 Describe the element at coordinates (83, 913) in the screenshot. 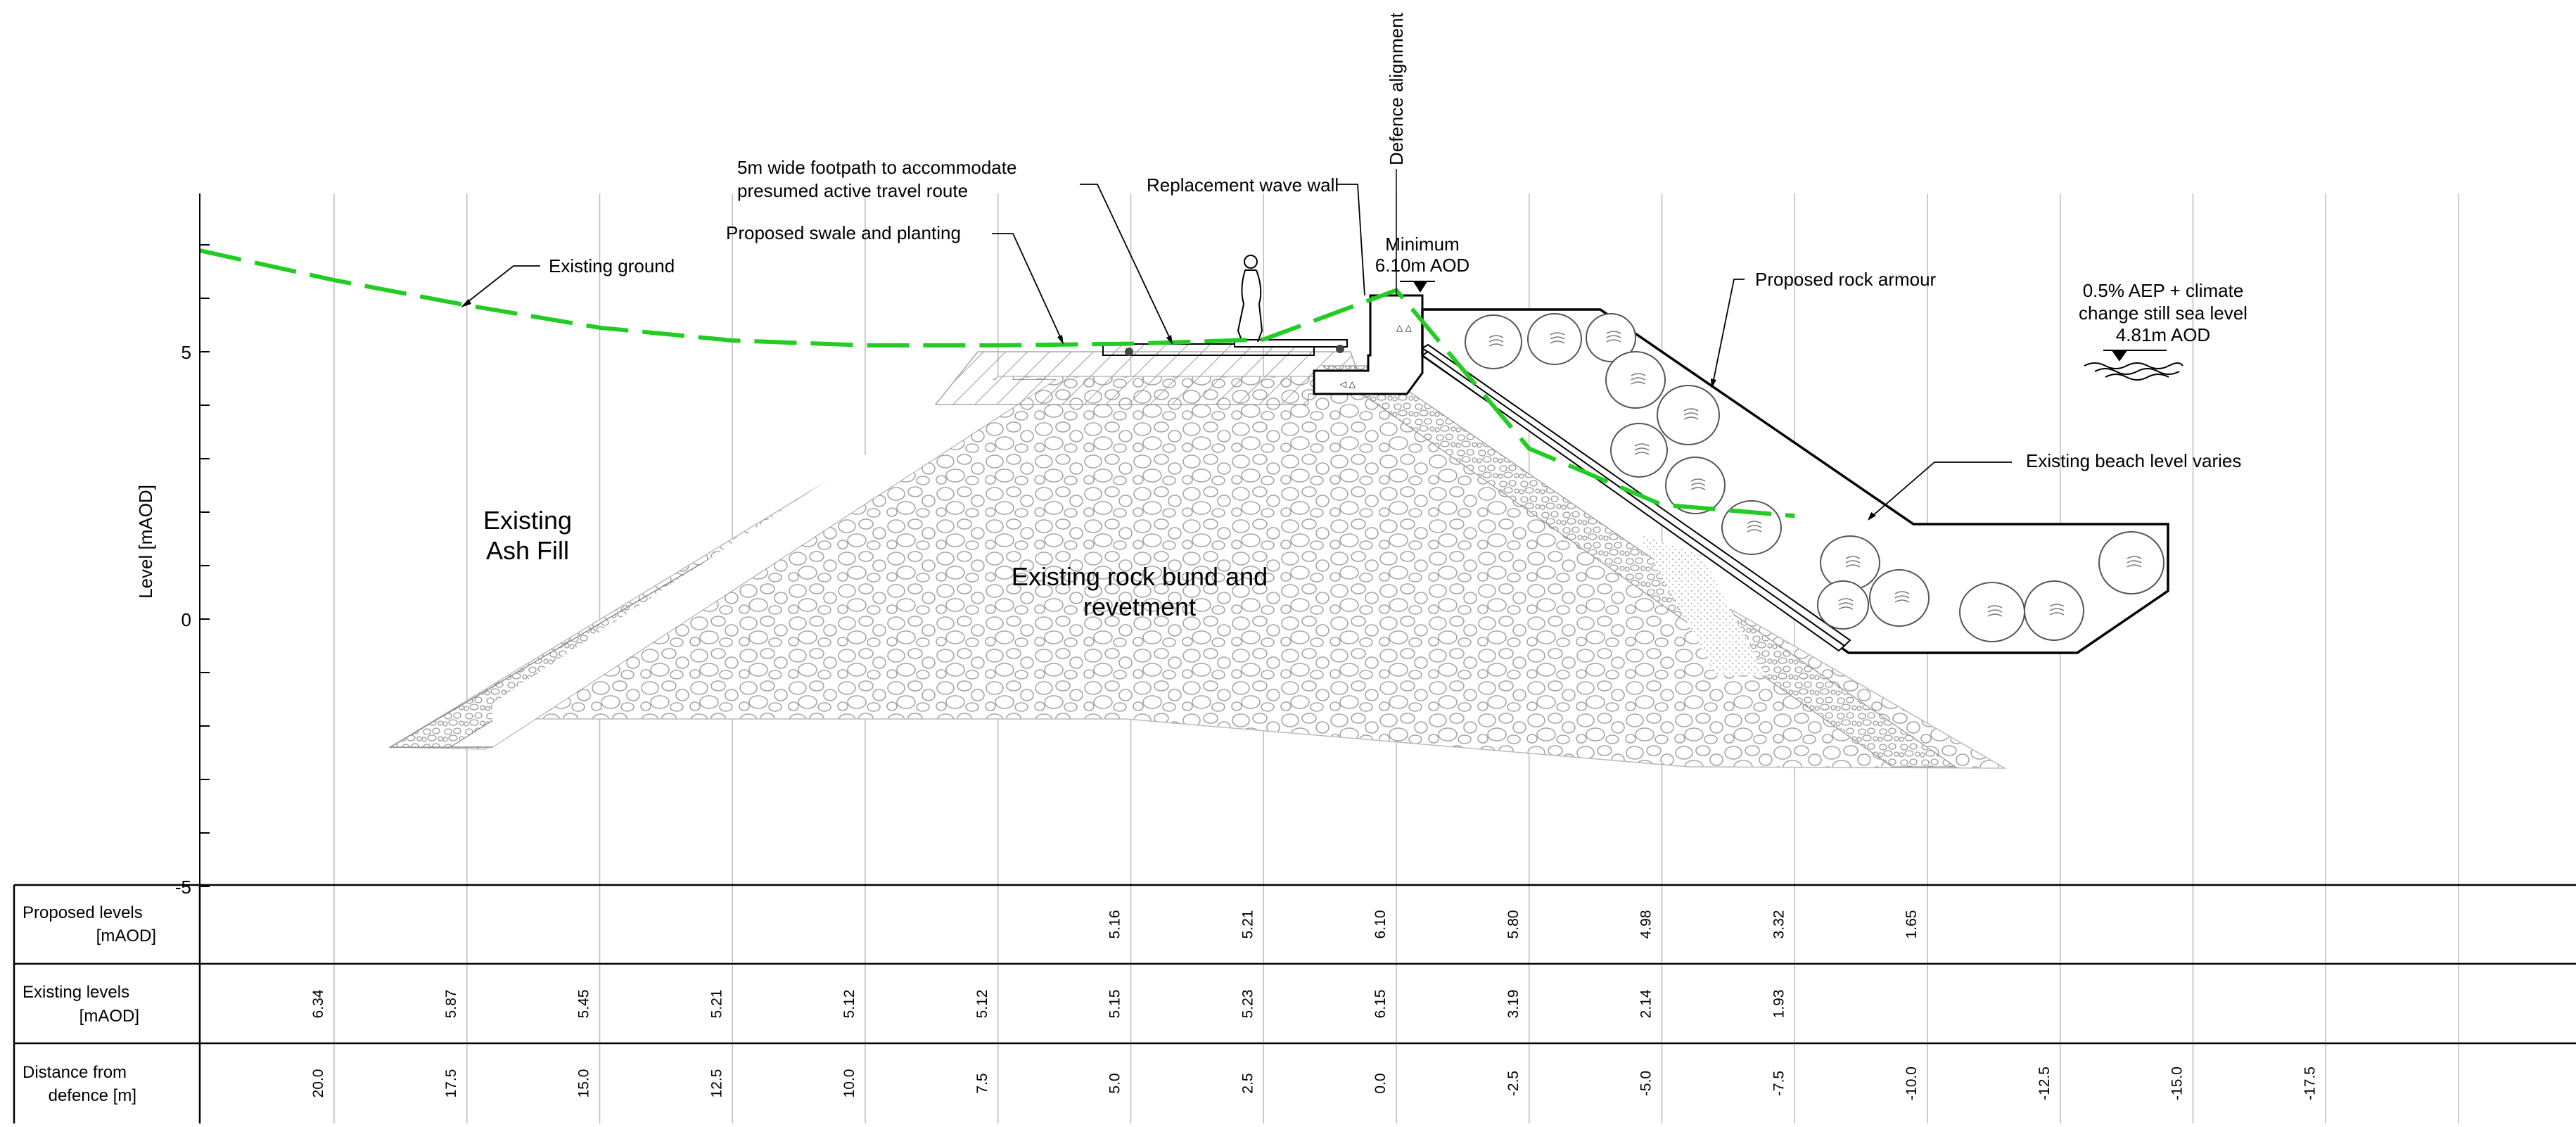

I see `table-row-title-proposed-1: Proposed levels` at that location.